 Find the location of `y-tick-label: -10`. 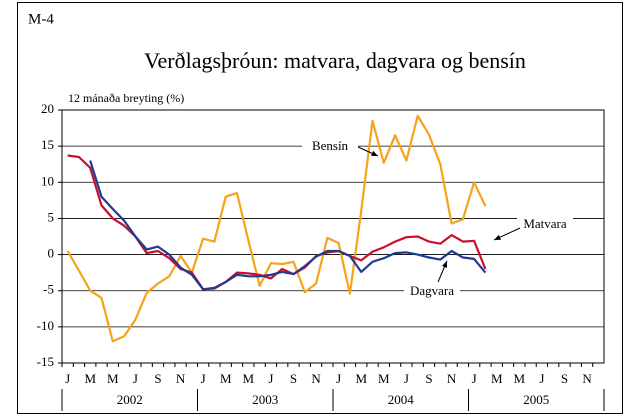

y-tick-label: -10 is located at coordinates (45, 325).